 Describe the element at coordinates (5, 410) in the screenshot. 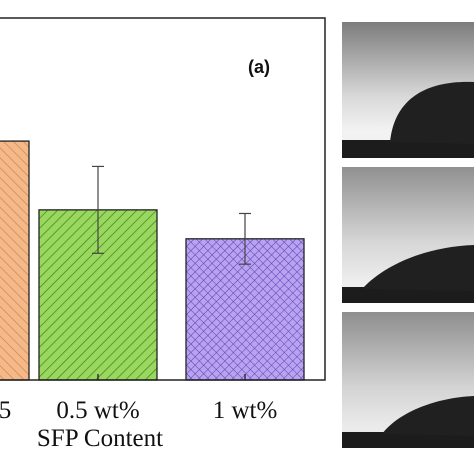

I see `x-tick-label-0: 5` at that location.